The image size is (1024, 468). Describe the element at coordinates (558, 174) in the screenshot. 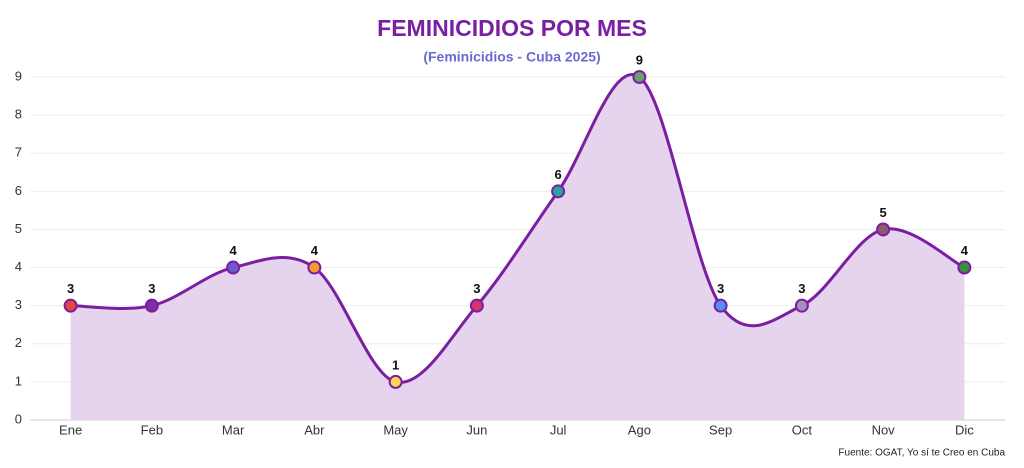

I see `value-label: 6` at that location.